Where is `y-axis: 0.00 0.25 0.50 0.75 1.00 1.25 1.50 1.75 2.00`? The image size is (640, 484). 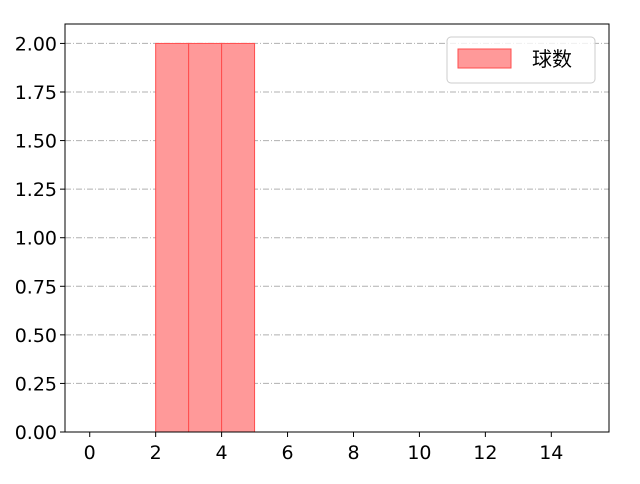 y-axis: 0.00 0.25 0.50 0.75 1.00 1.25 1.50 1.75 2.00 is located at coordinates (40, 238).